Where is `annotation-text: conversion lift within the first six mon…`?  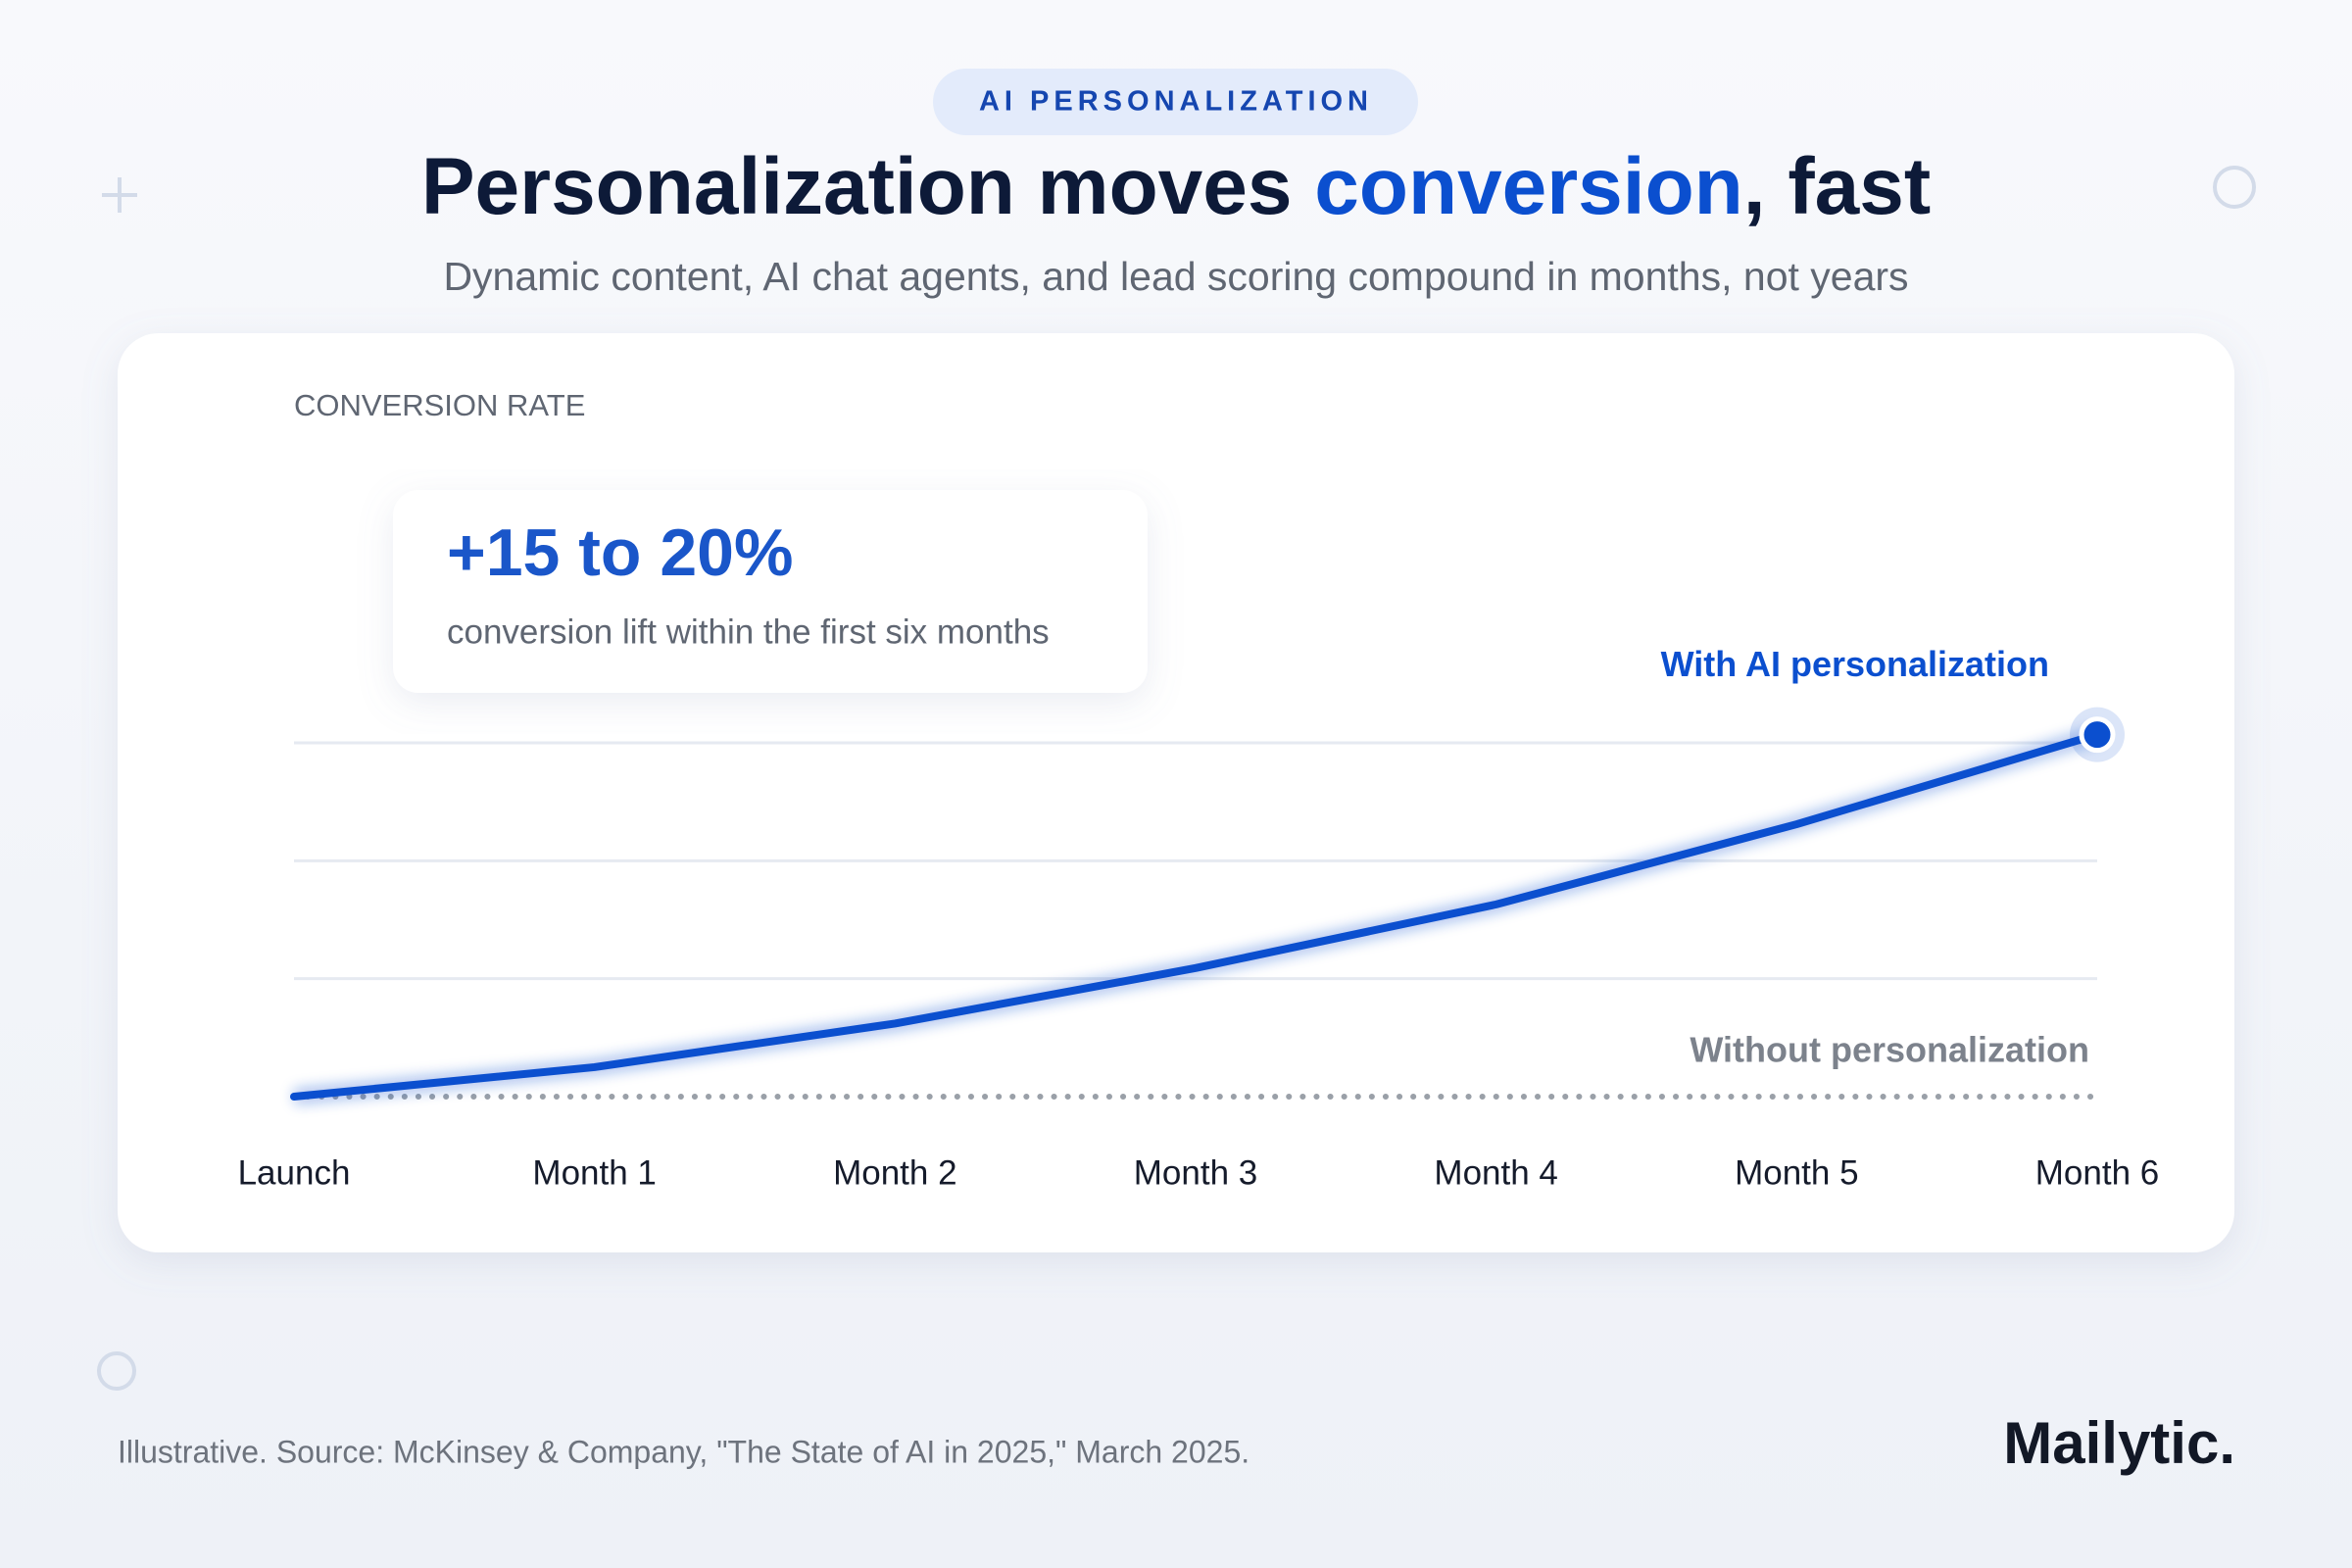 annotation-text: conversion lift within the first six mon… is located at coordinates (748, 631).